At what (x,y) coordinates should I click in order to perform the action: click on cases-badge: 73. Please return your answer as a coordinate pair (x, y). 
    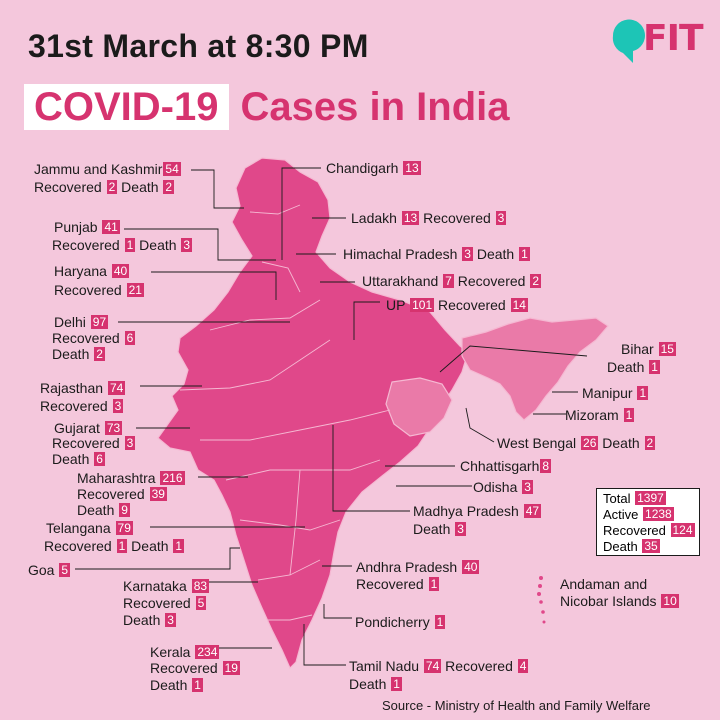
    Looking at the image, I should click on (113, 428).